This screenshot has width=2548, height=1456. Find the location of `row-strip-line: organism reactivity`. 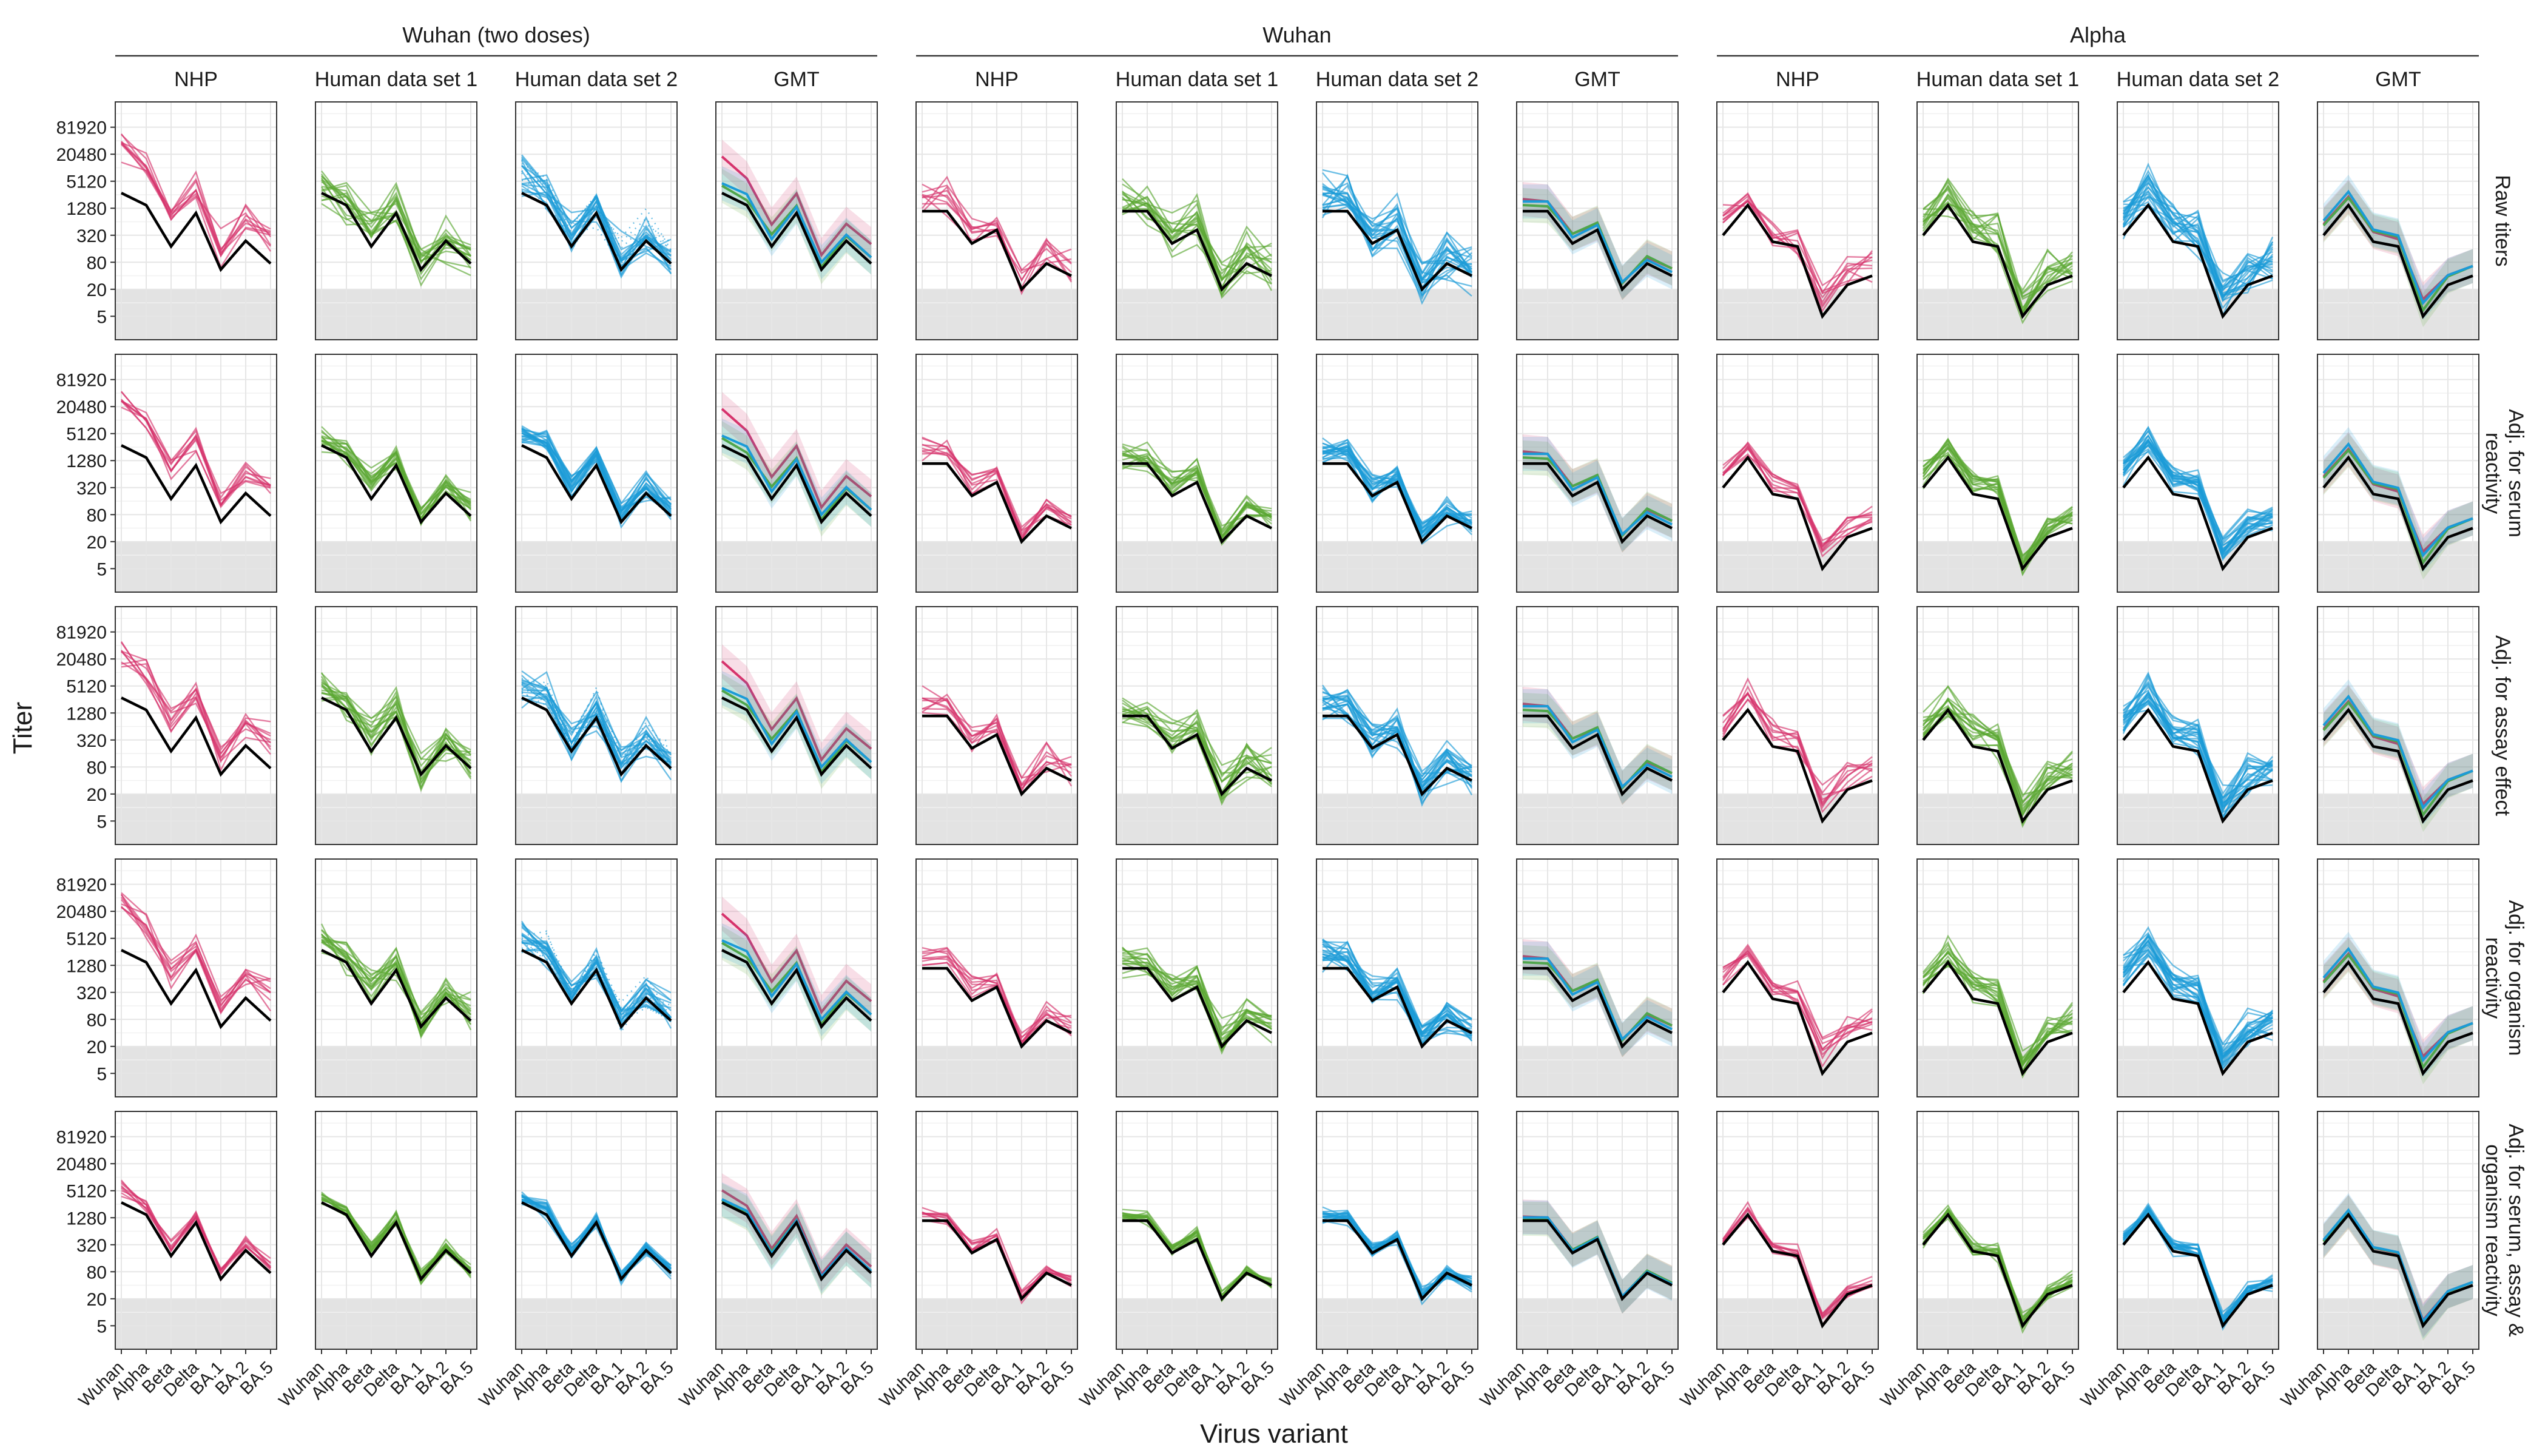

row-strip-line: organism reactivity is located at coordinates (2492, 1230).